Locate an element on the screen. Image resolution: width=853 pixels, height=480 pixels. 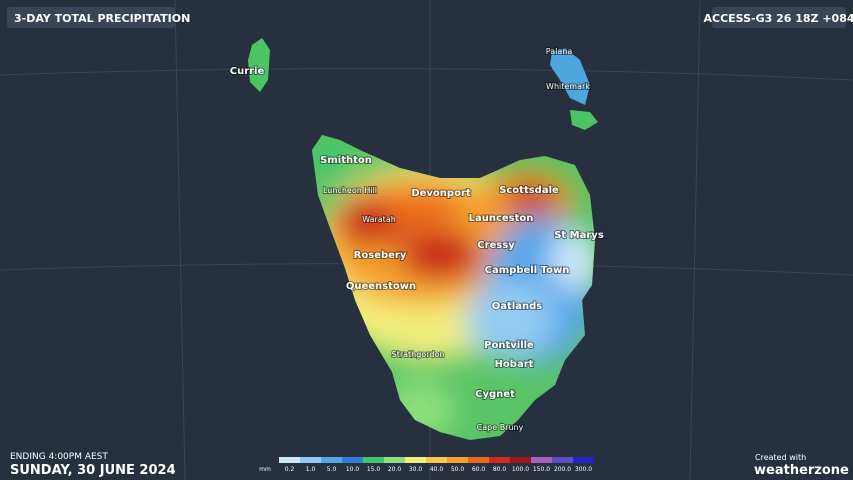
place: Pontville is located at coordinates (509, 345).